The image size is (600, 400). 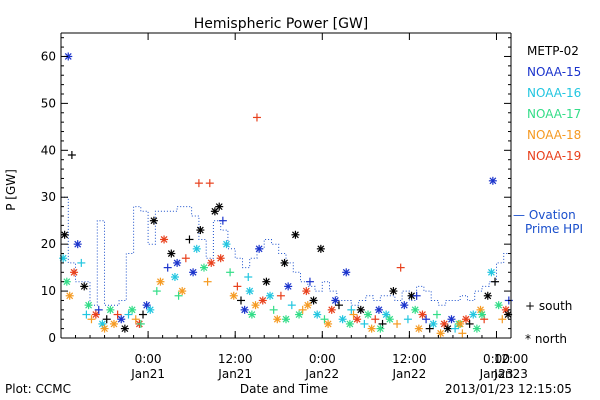 I want to click on chart-title: Hemispheric Power [GW], so click(x=281, y=24).